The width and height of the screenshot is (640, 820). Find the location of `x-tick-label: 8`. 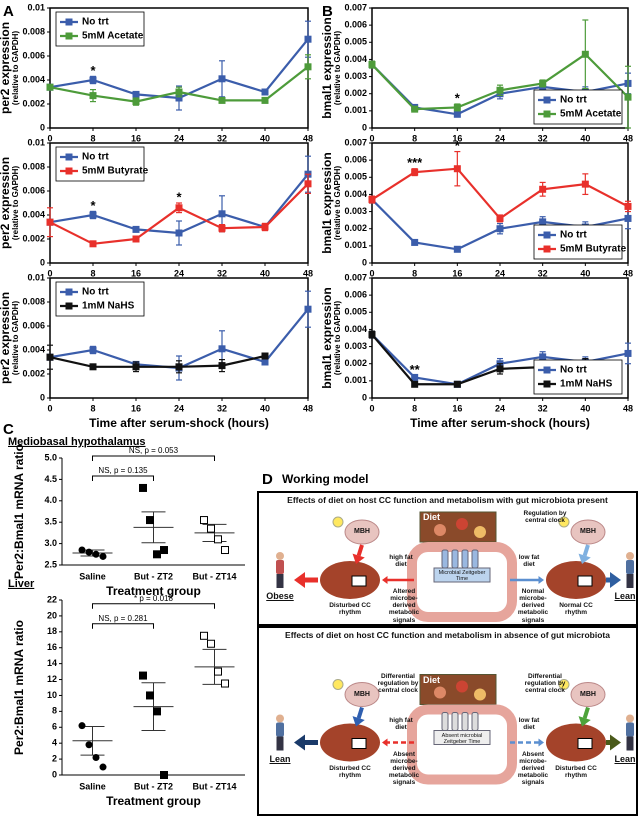

x-tick-label: 8 is located at coordinates (414, 138).